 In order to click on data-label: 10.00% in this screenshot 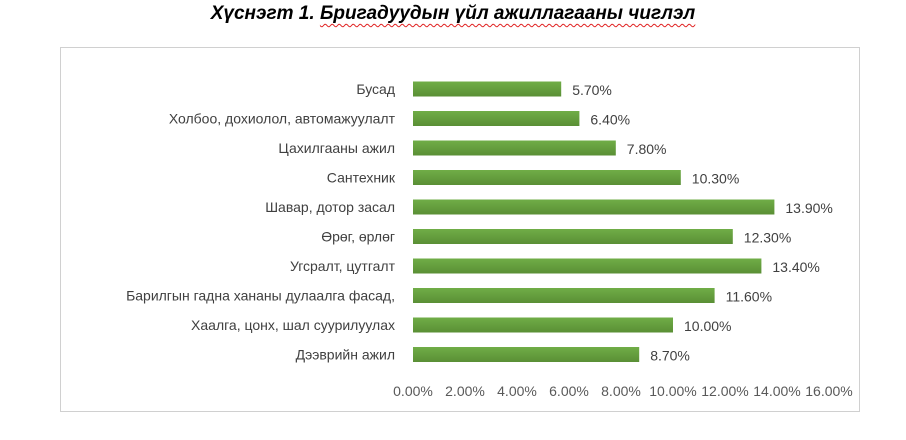, I will do `click(707, 326)`.